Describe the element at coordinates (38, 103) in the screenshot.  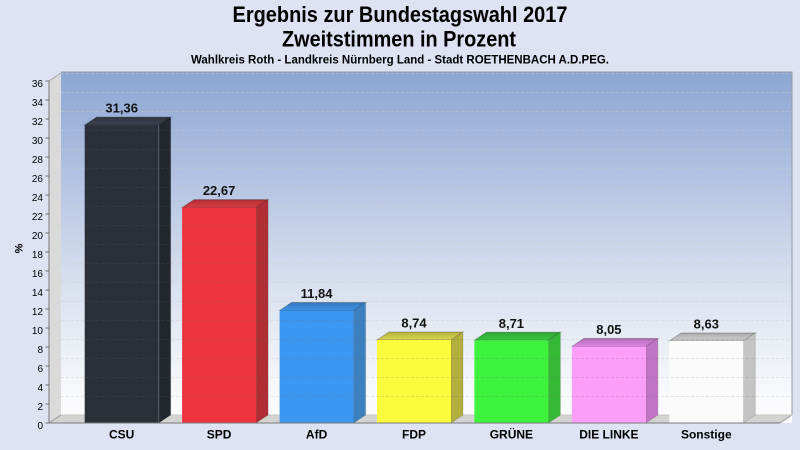
I see `svg-text: 34` at that location.